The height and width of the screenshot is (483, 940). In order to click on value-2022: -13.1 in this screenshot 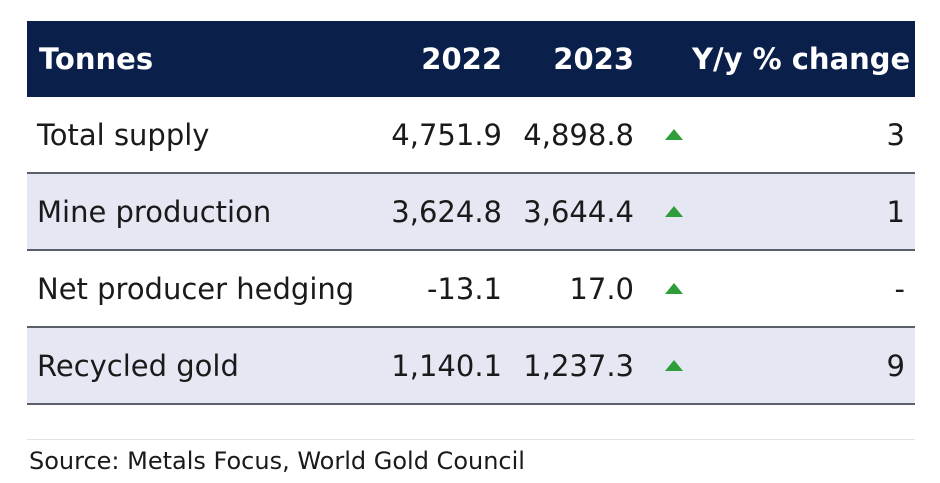, I will do `click(464, 288)`.